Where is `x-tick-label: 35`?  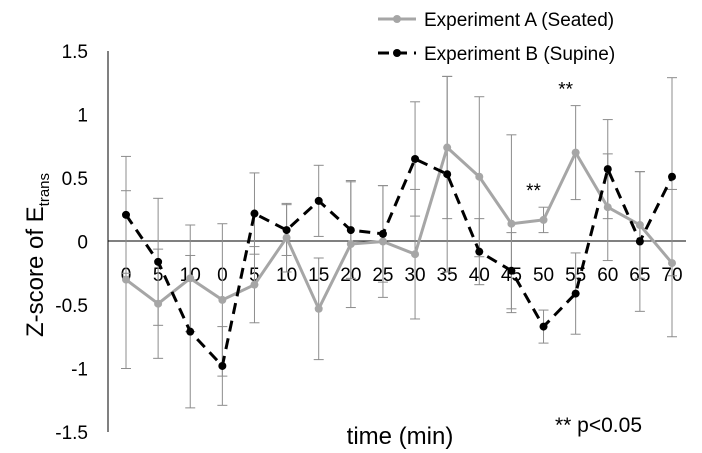
x-tick-label: 35 is located at coordinates (447, 275).